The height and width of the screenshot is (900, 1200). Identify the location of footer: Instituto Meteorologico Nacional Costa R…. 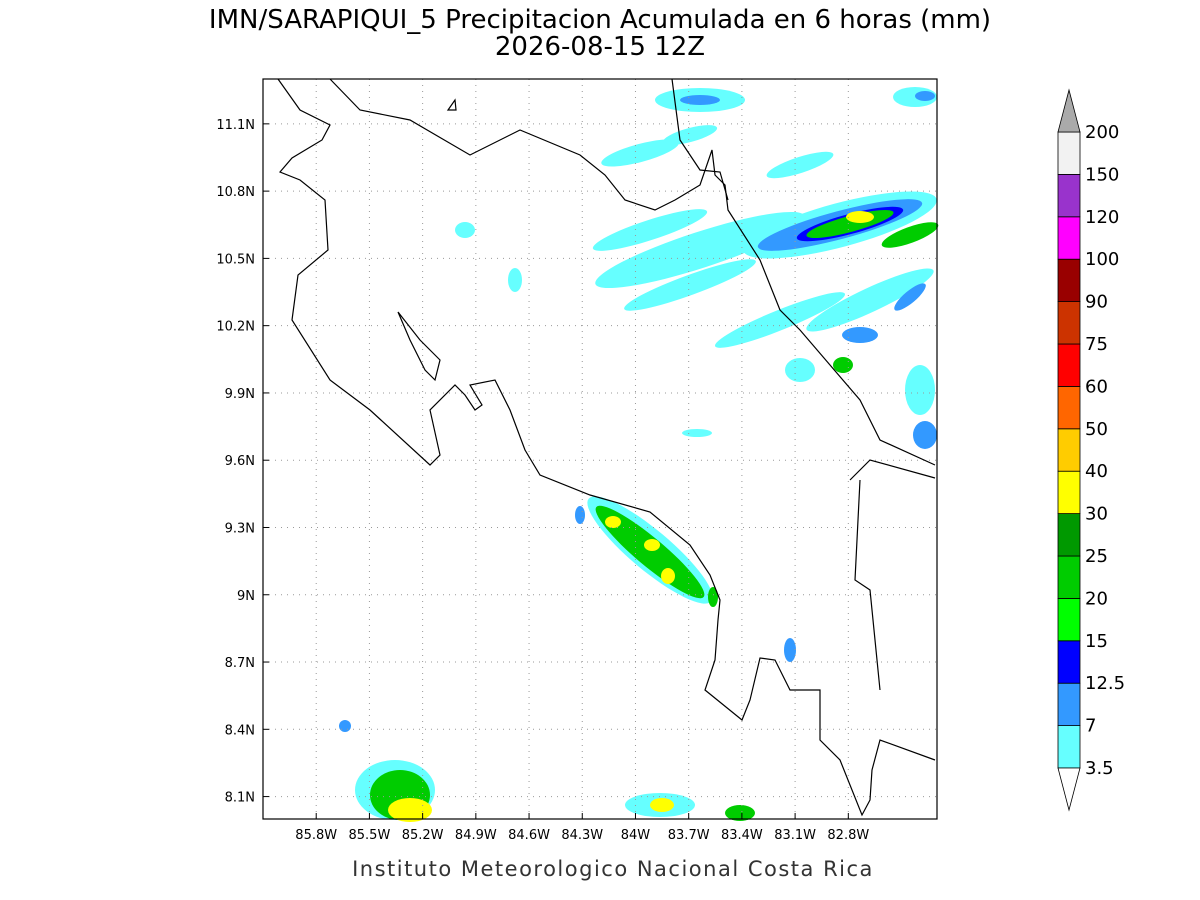
(613, 869).